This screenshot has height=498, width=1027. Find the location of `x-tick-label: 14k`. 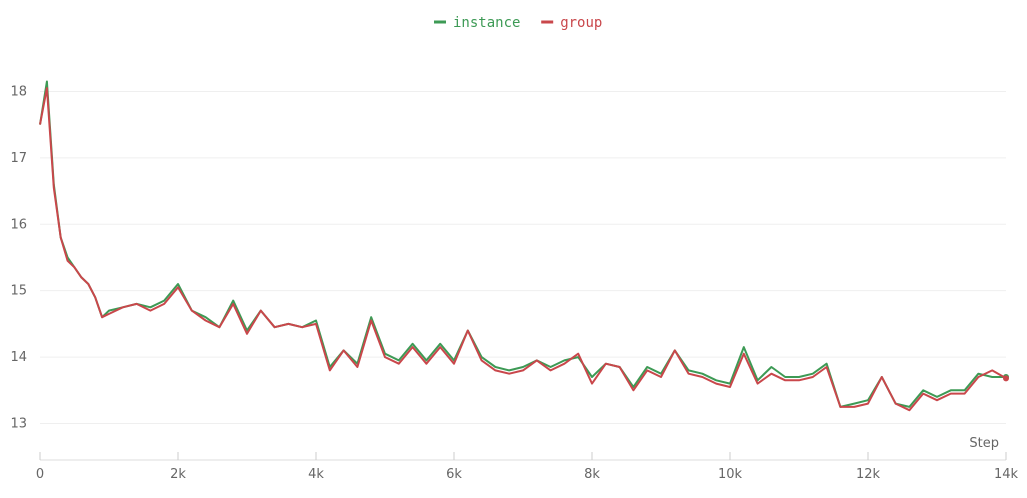

x-tick-label: 14k is located at coordinates (1006, 474).